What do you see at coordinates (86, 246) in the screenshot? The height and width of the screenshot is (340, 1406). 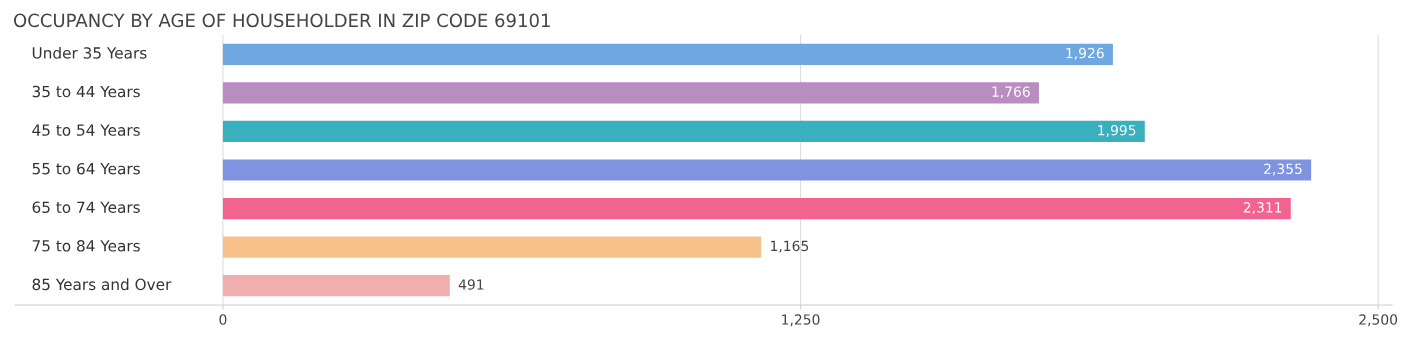 I see `y-tick-label: 75 to 84 Years` at bounding box center [86, 246].